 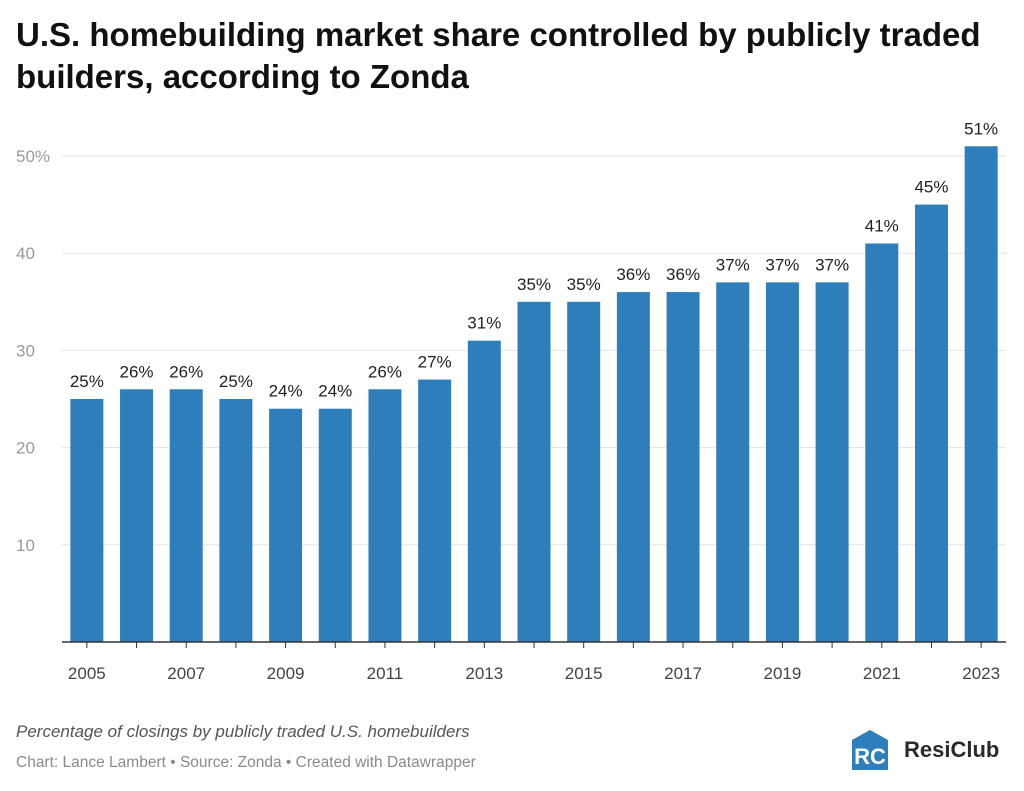 What do you see at coordinates (534, 284) in the screenshot?
I see `value-label-2014: 35%` at bounding box center [534, 284].